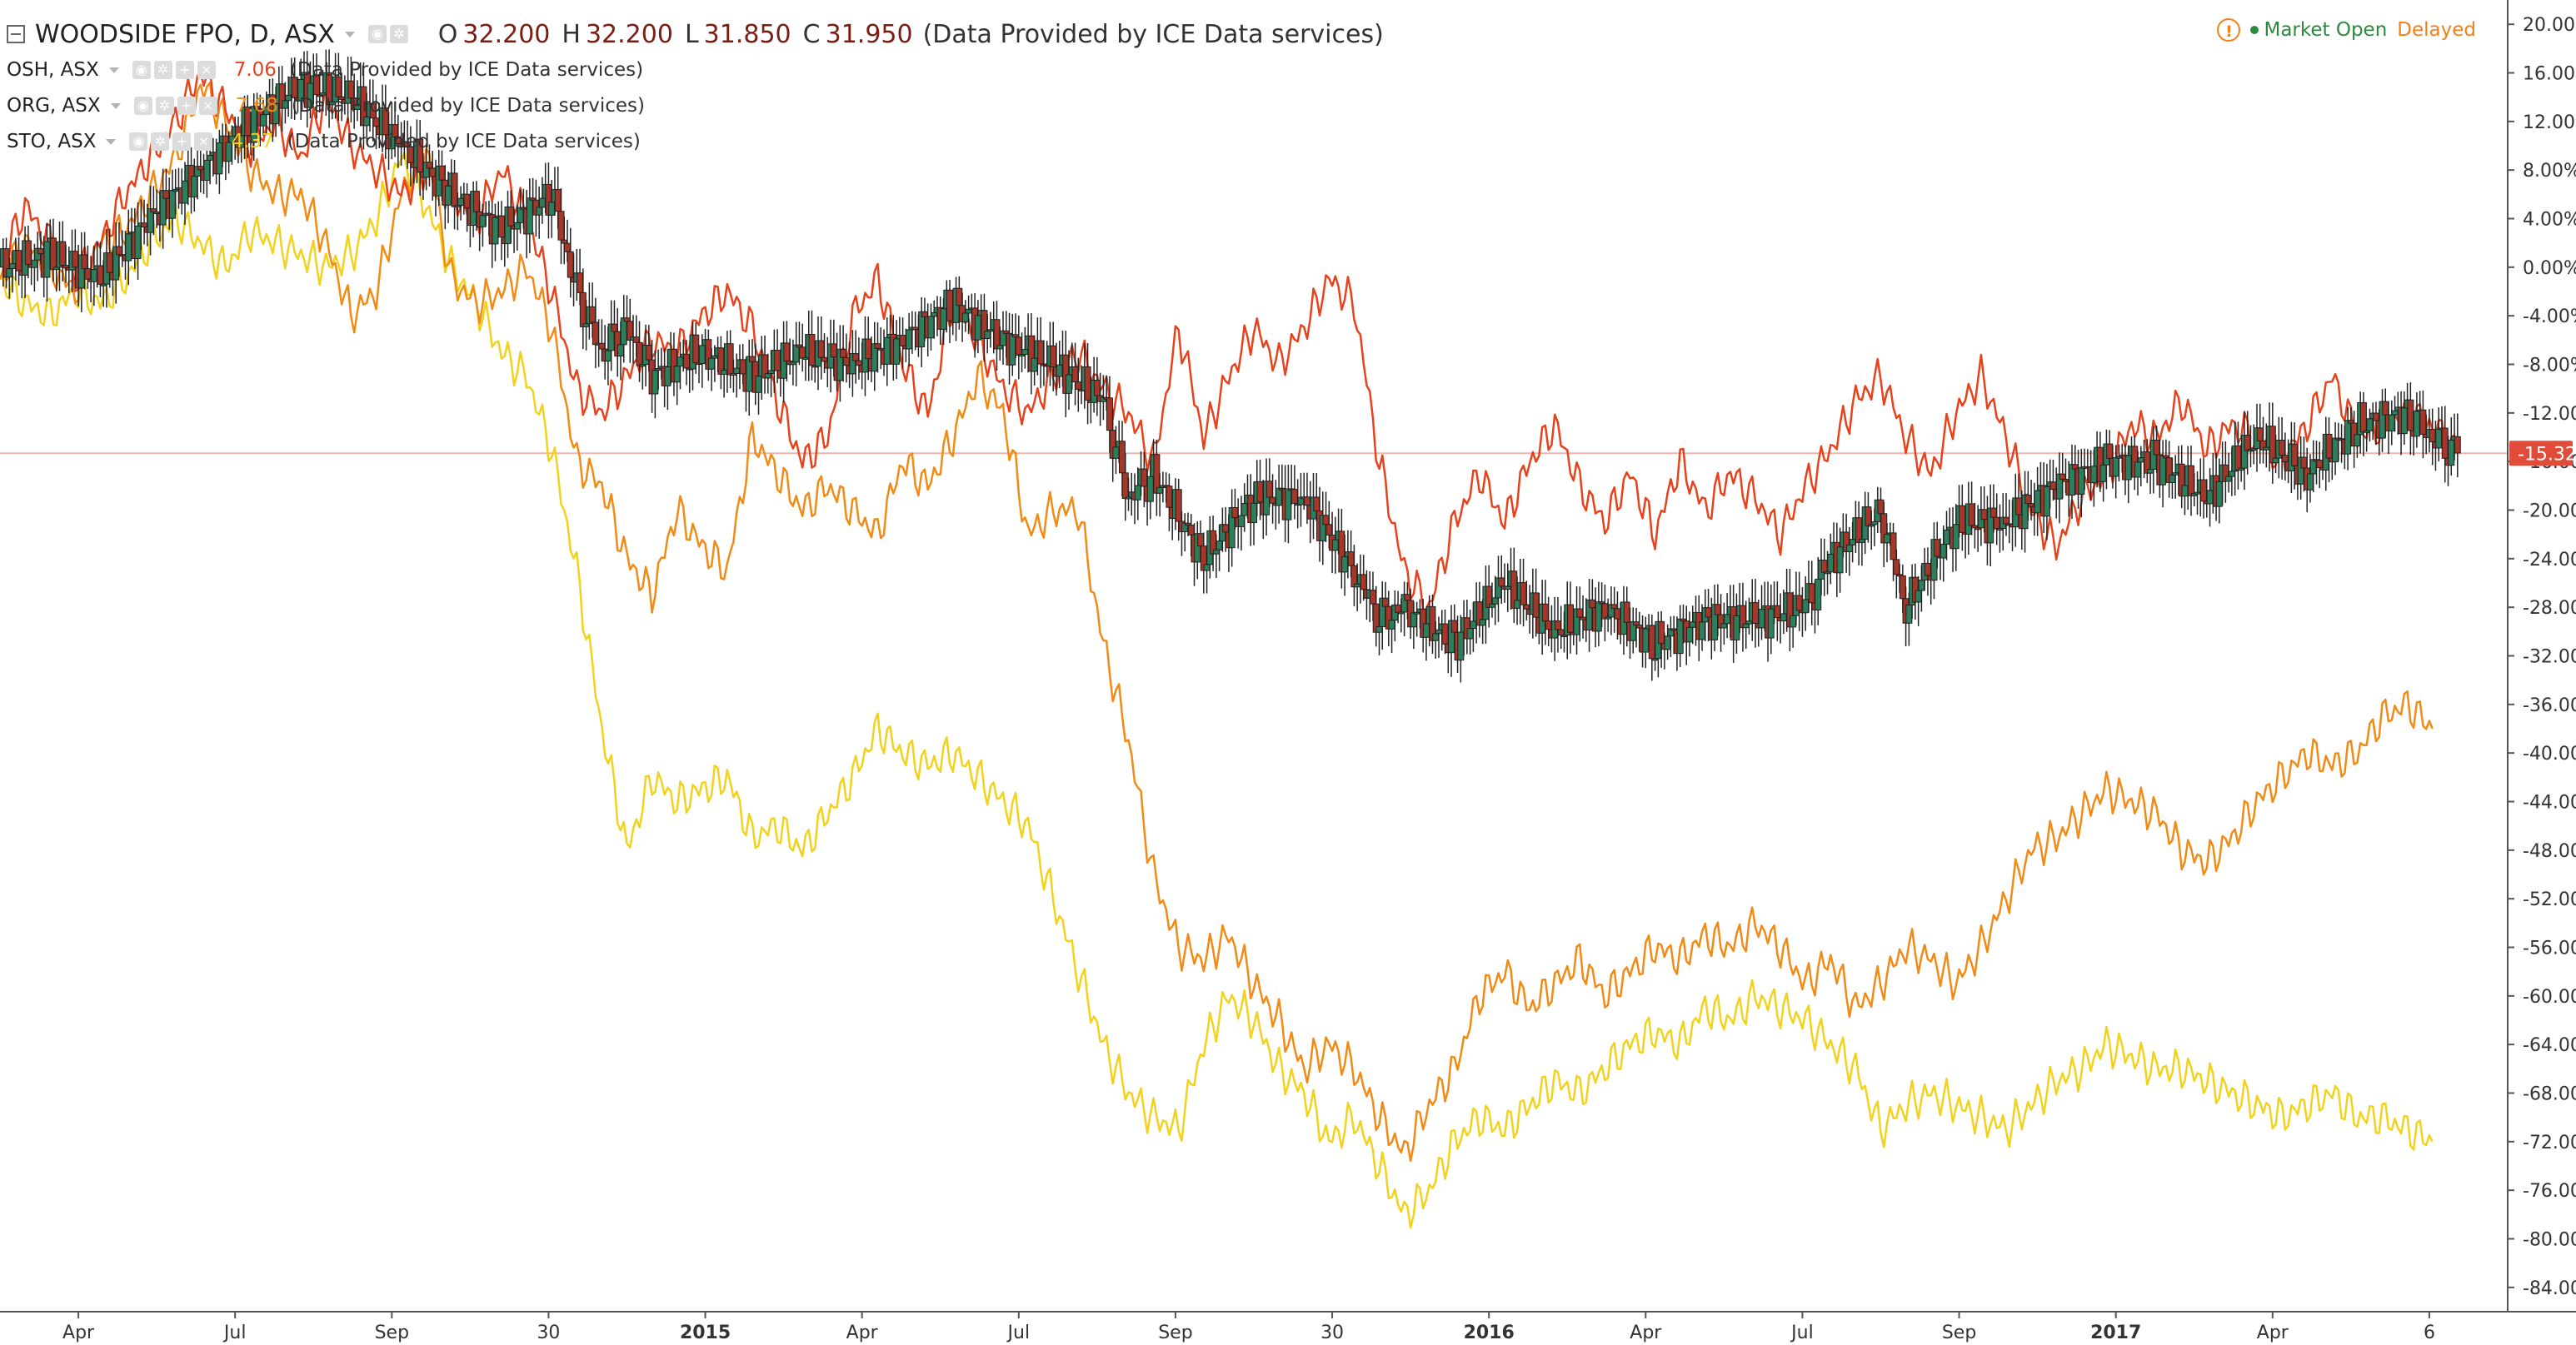 The image size is (2576, 1345). What do you see at coordinates (2549, 899) in the screenshot?
I see `y-tick-label: -52.00%` at bounding box center [2549, 899].